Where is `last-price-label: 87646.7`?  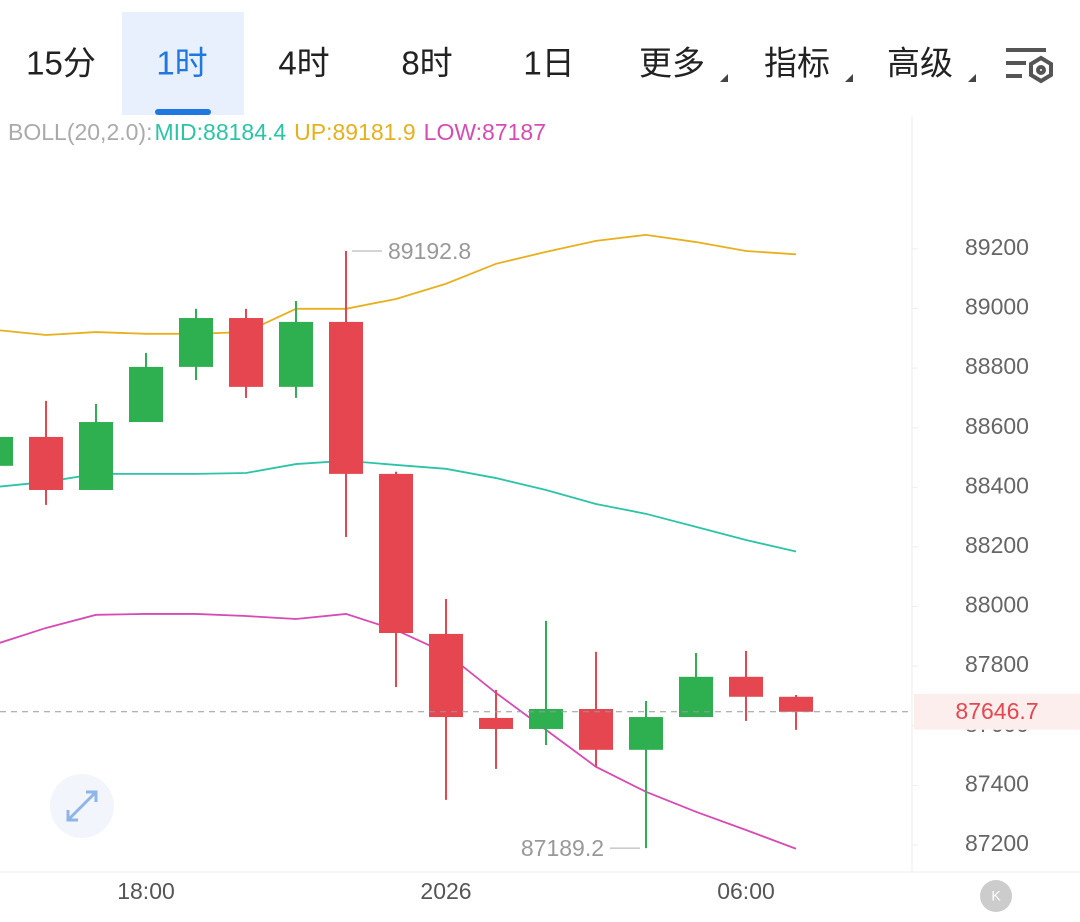 last-price-label: 87646.7 is located at coordinates (996, 711).